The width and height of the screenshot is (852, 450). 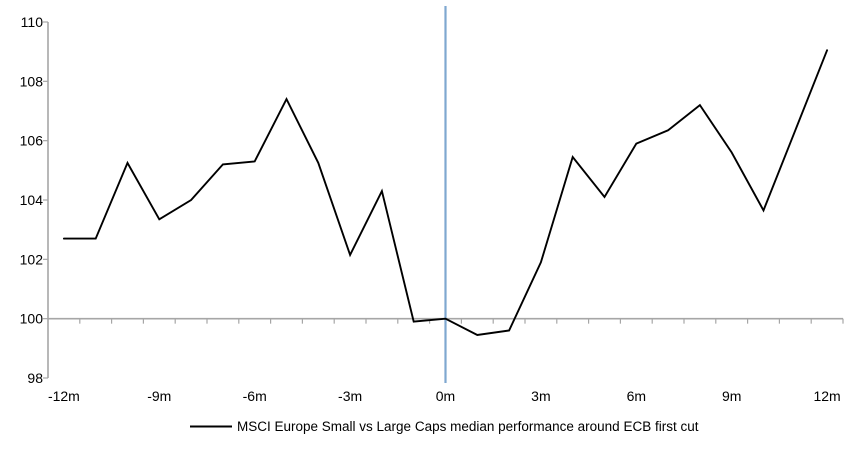 What do you see at coordinates (826, 396) in the screenshot?
I see `x-tick-label: 12m` at bounding box center [826, 396].